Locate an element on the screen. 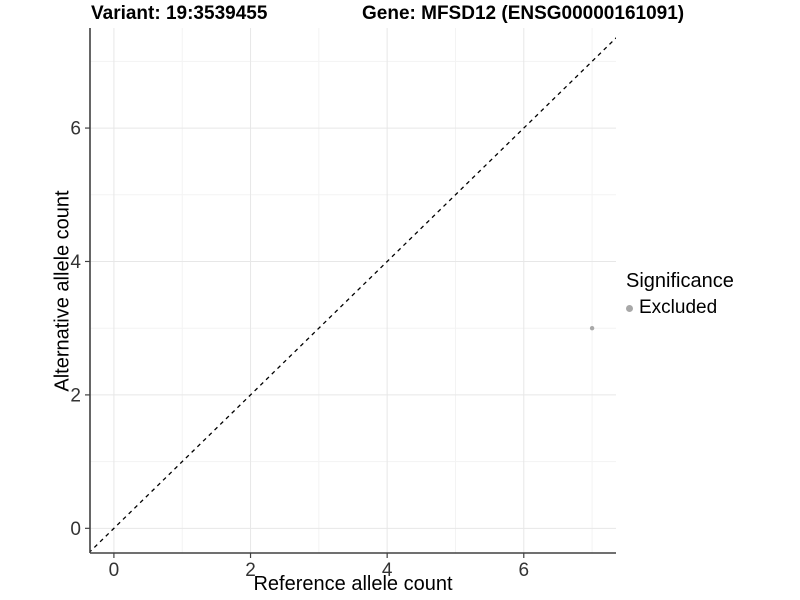  data-point is located at coordinates (592, 328).